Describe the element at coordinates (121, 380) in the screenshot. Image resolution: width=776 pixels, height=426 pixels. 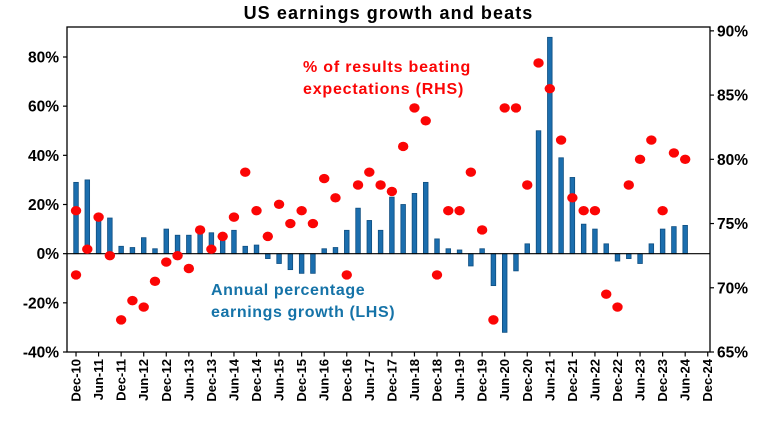
I see `x-axis-label: Dec-11` at that location.